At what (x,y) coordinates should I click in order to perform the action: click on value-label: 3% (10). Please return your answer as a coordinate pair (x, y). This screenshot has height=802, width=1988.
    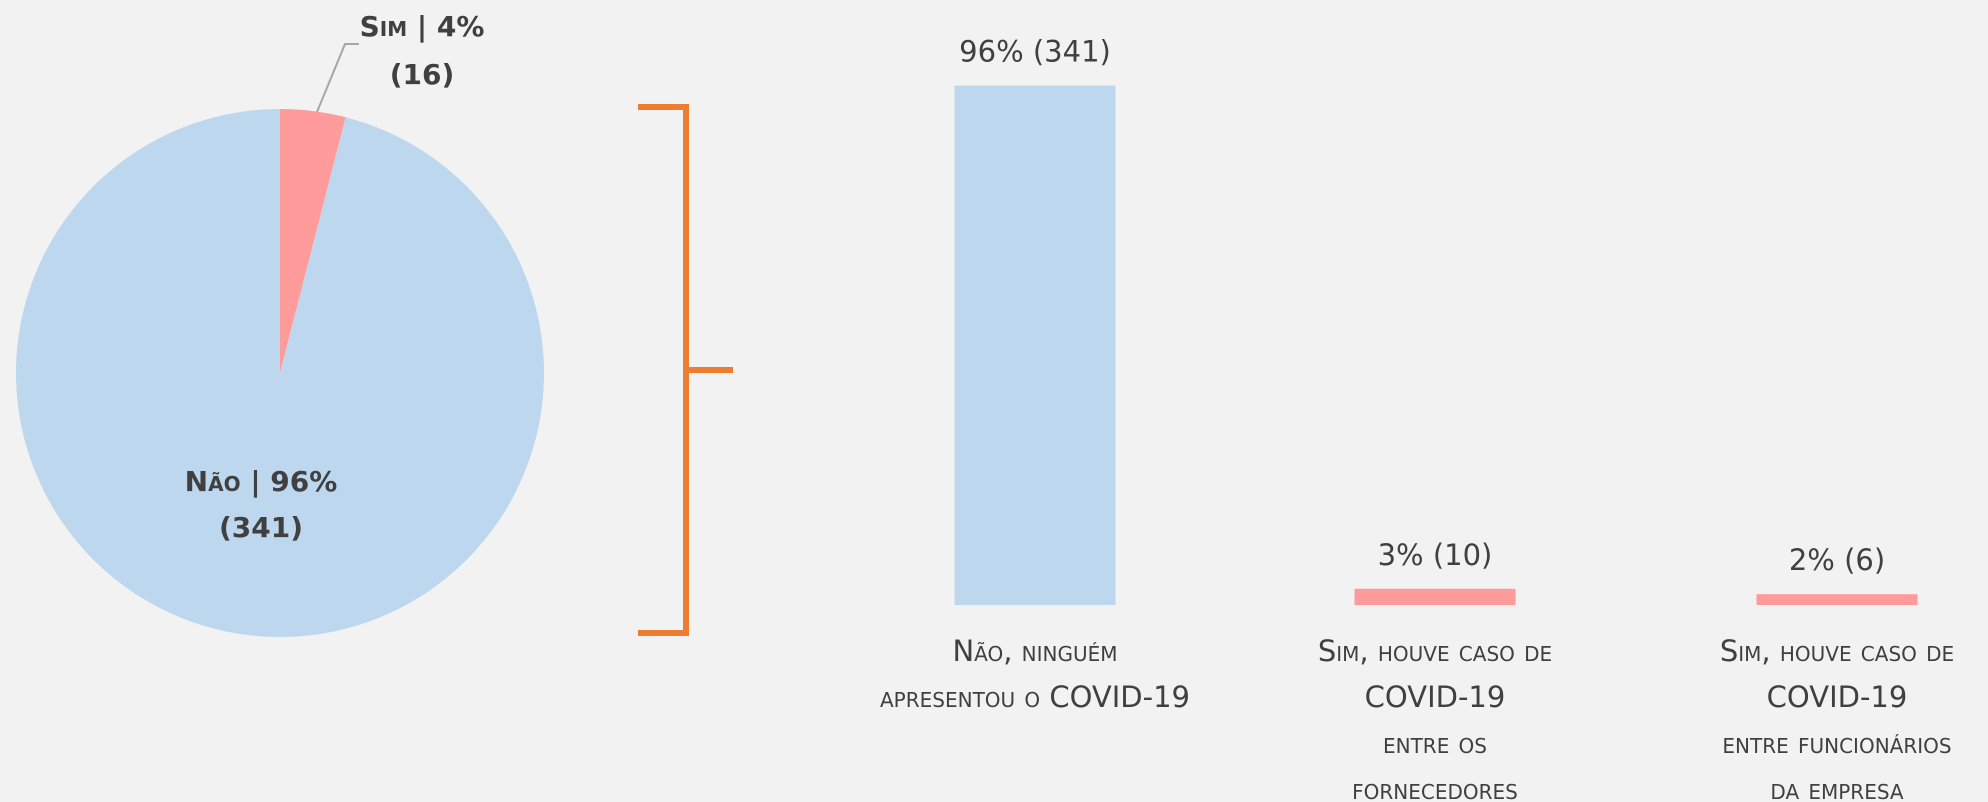
    Looking at the image, I should click on (1435, 555).